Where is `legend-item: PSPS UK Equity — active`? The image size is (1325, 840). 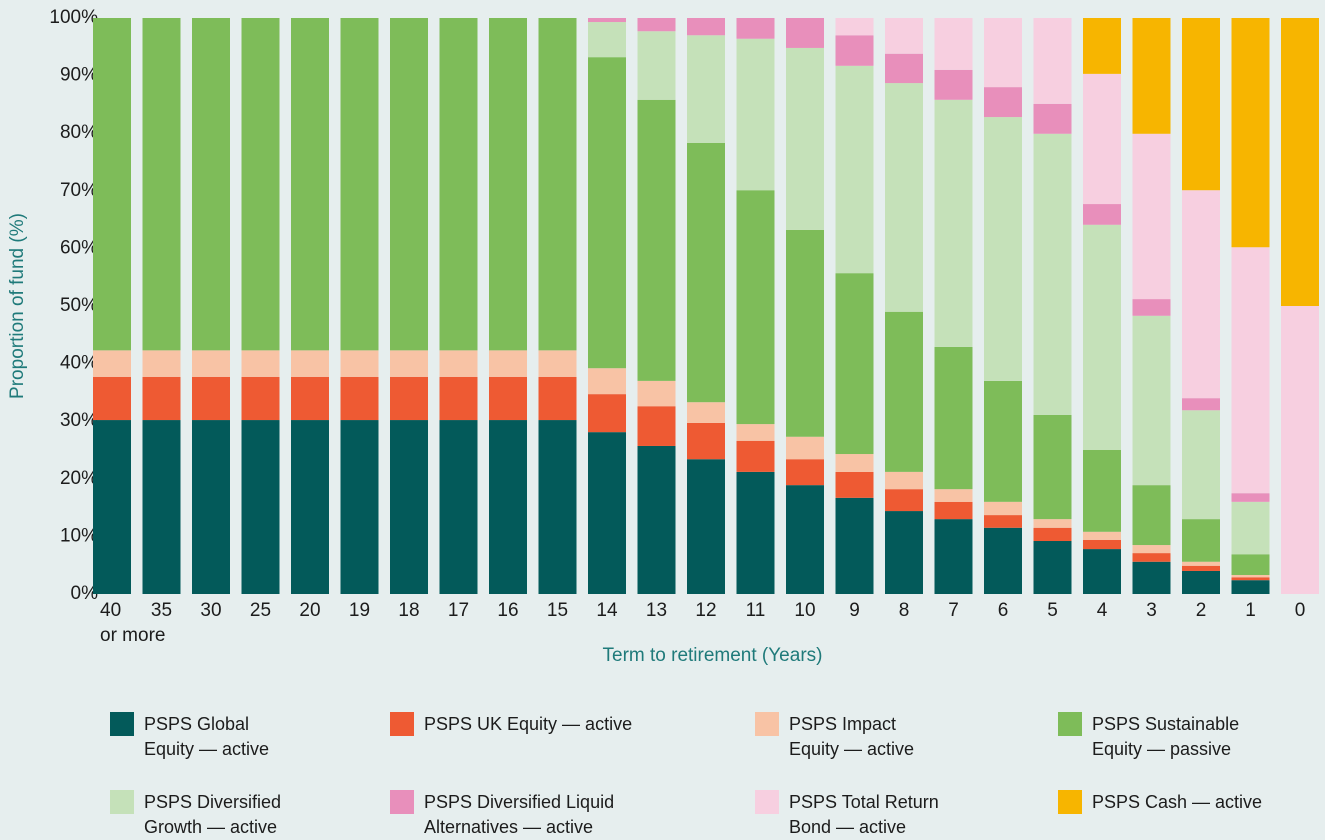 legend-item: PSPS UK Equity — active is located at coordinates (511, 724).